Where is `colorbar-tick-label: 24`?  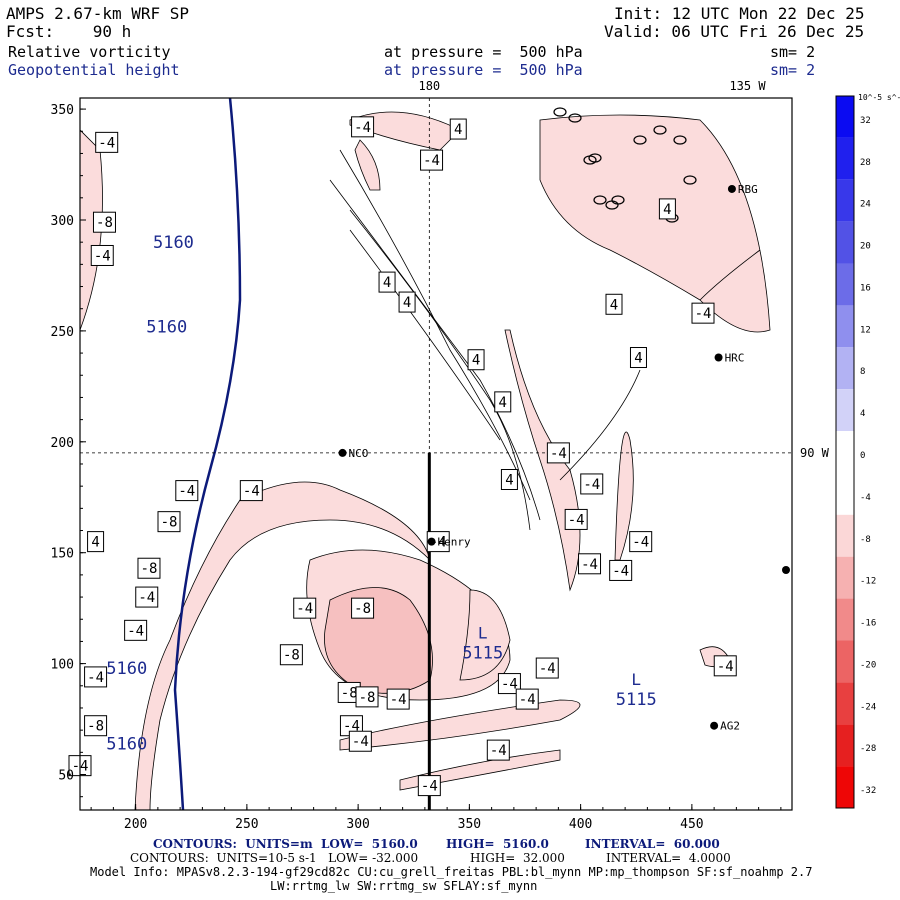
colorbar-tick-label: 24 is located at coordinates (865, 205).